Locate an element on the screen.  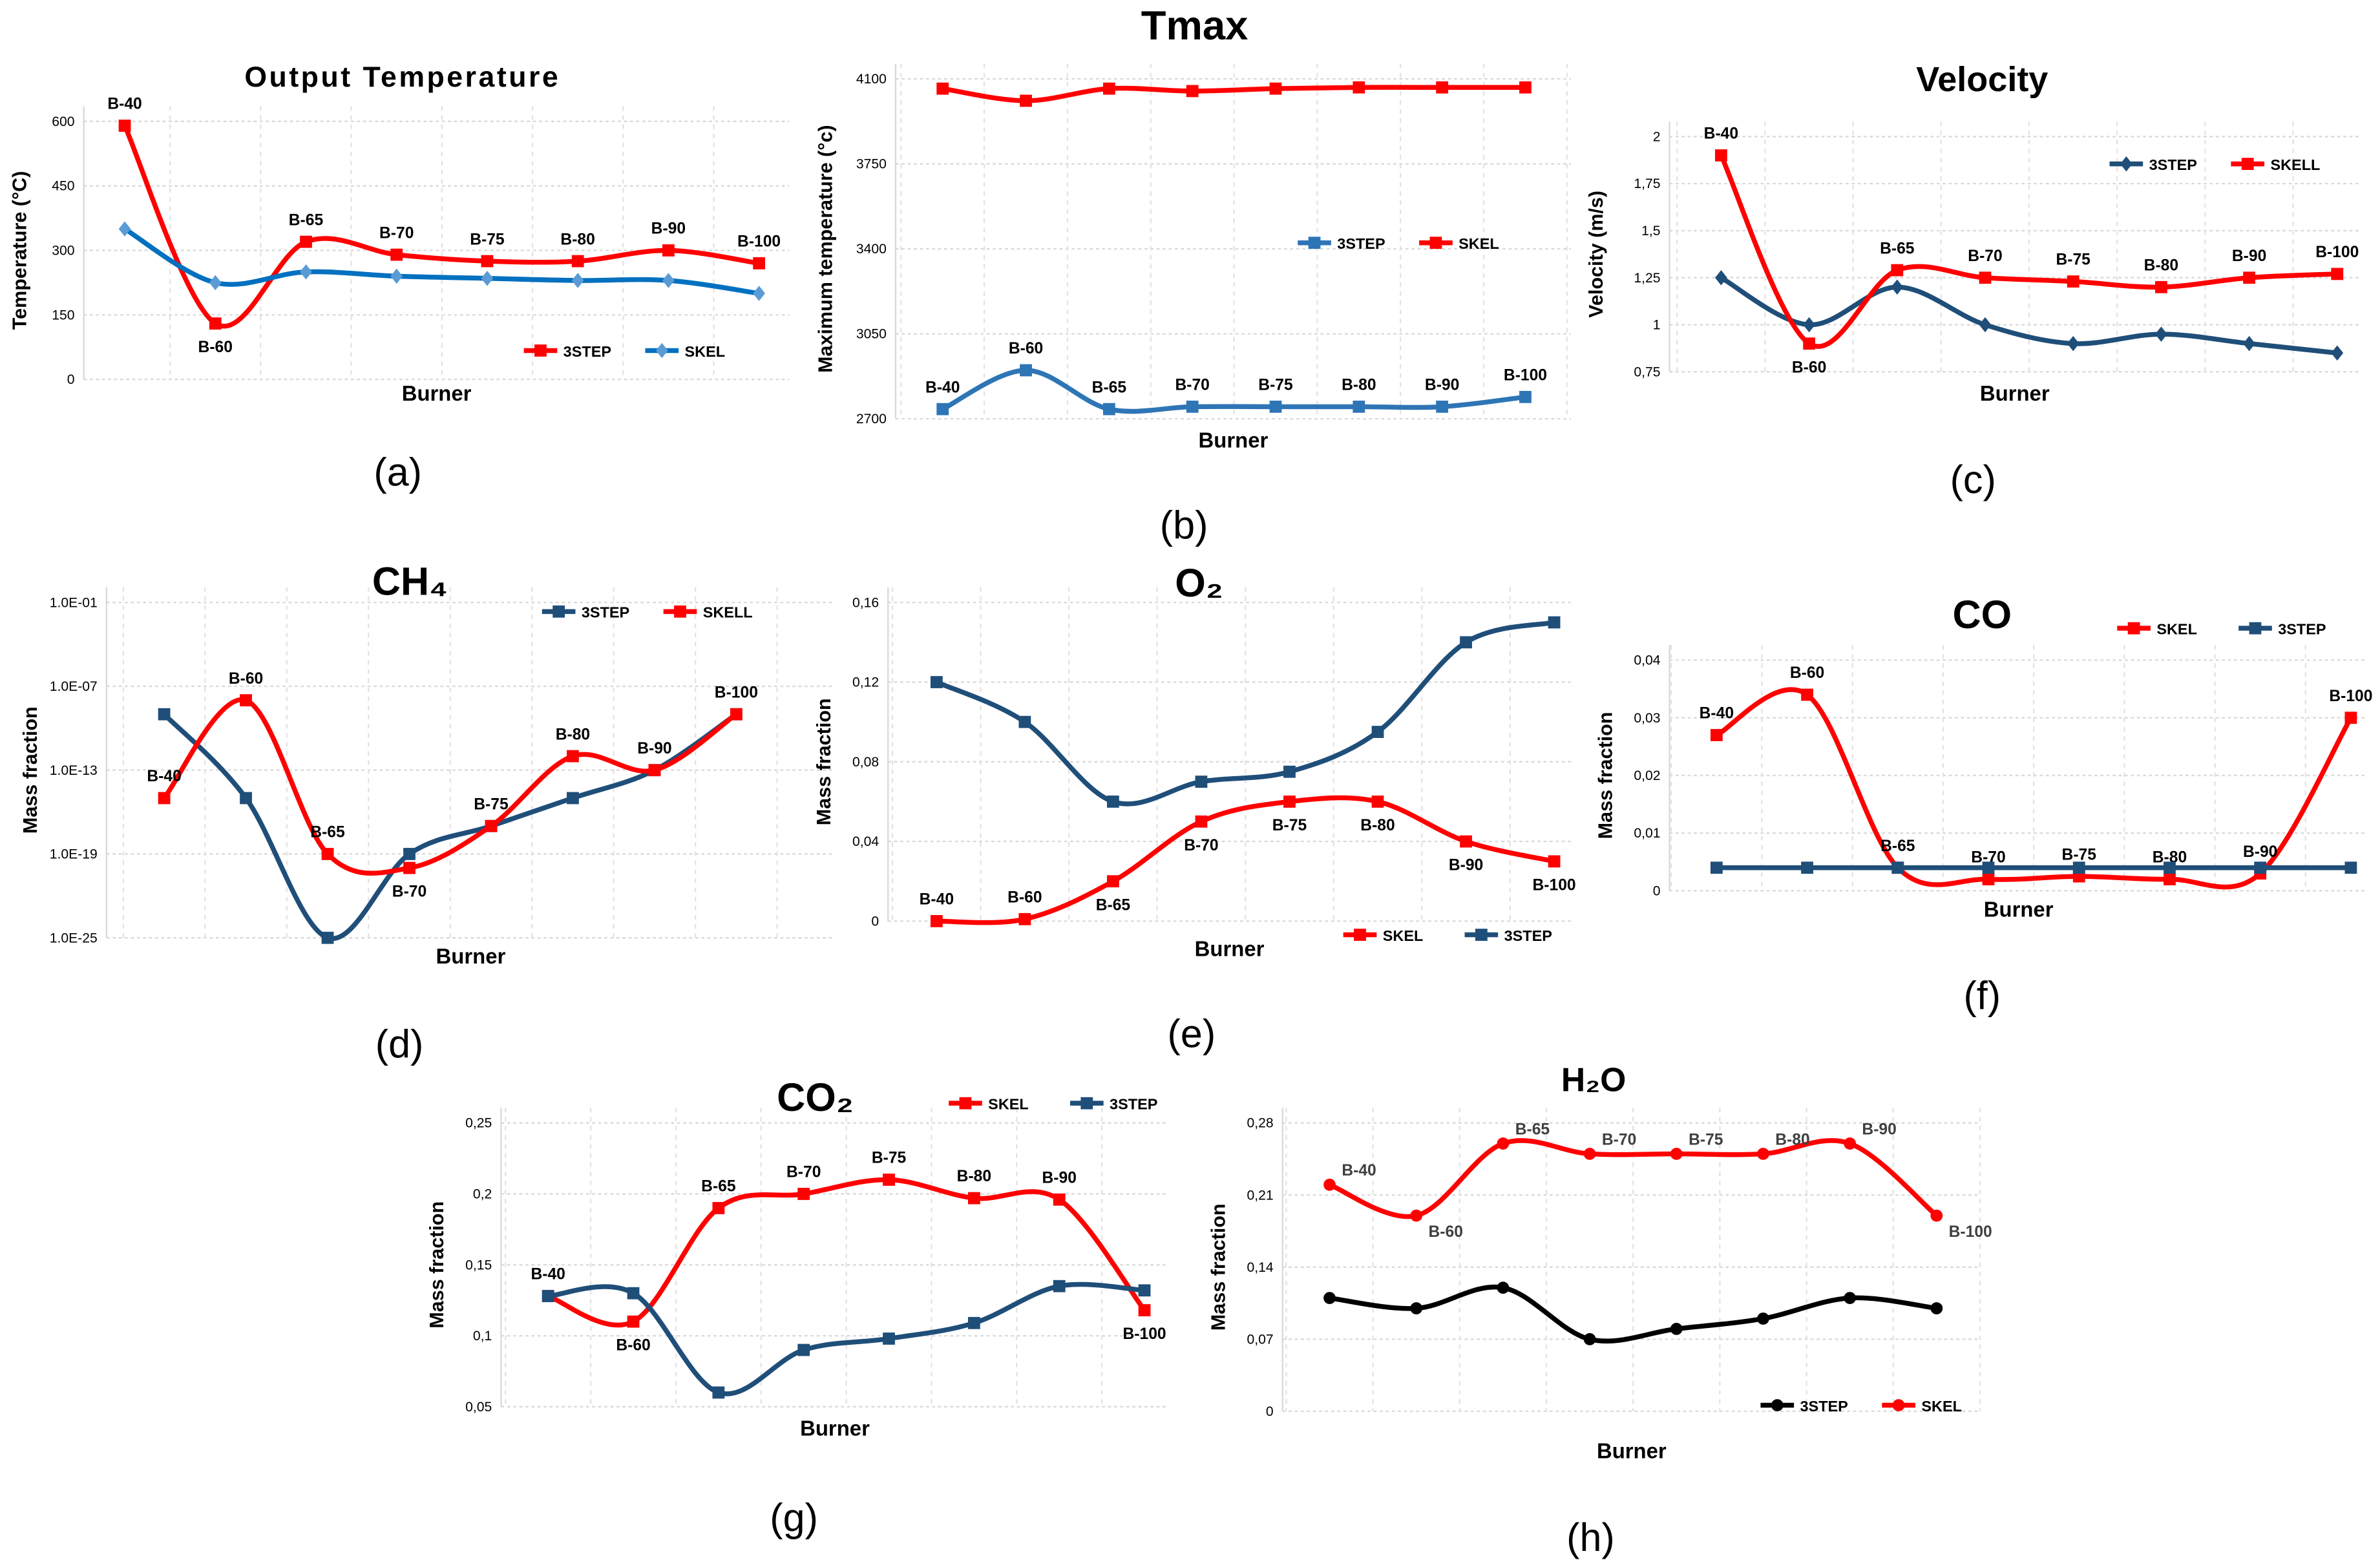
panel-label: (b) is located at coordinates (1184, 525).